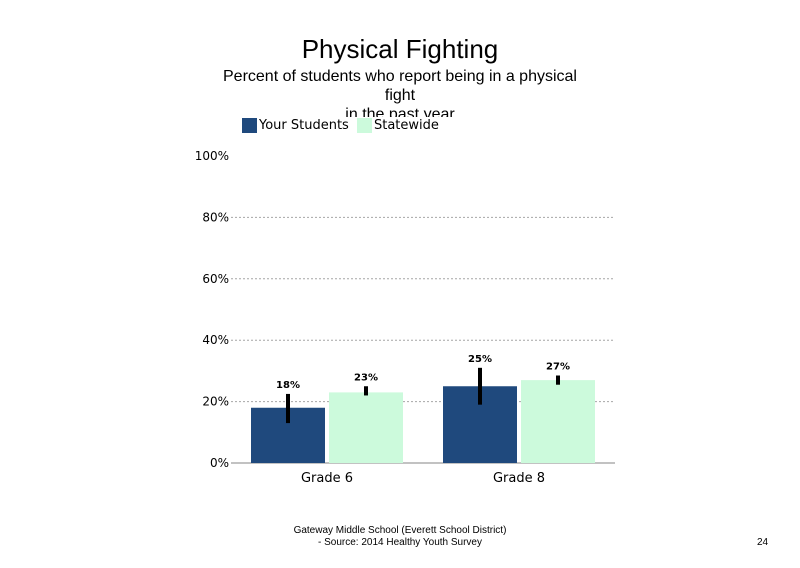 This screenshot has width=800, height=568. Describe the element at coordinates (480, 359) in the screenshot. I see `data-label: 25%` at that location.